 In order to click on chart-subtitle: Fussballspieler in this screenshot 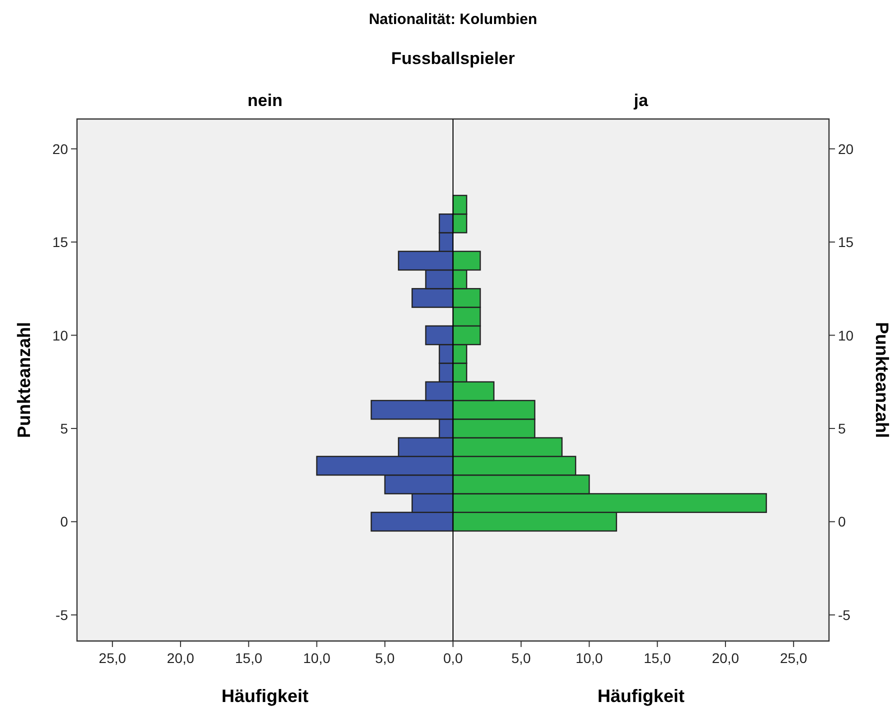, I will do `click(453, 58)`.